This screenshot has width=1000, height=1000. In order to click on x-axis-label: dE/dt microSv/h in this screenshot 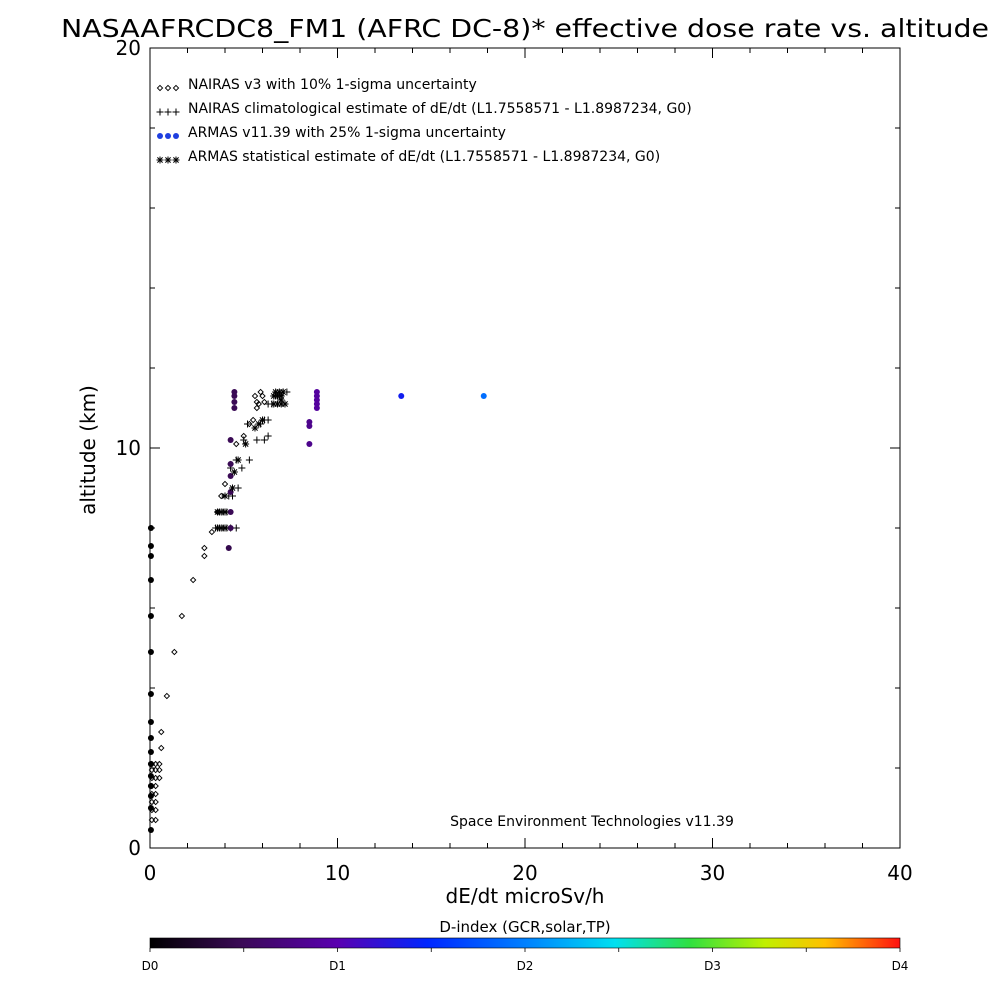, I will do `click(525, 896)`.